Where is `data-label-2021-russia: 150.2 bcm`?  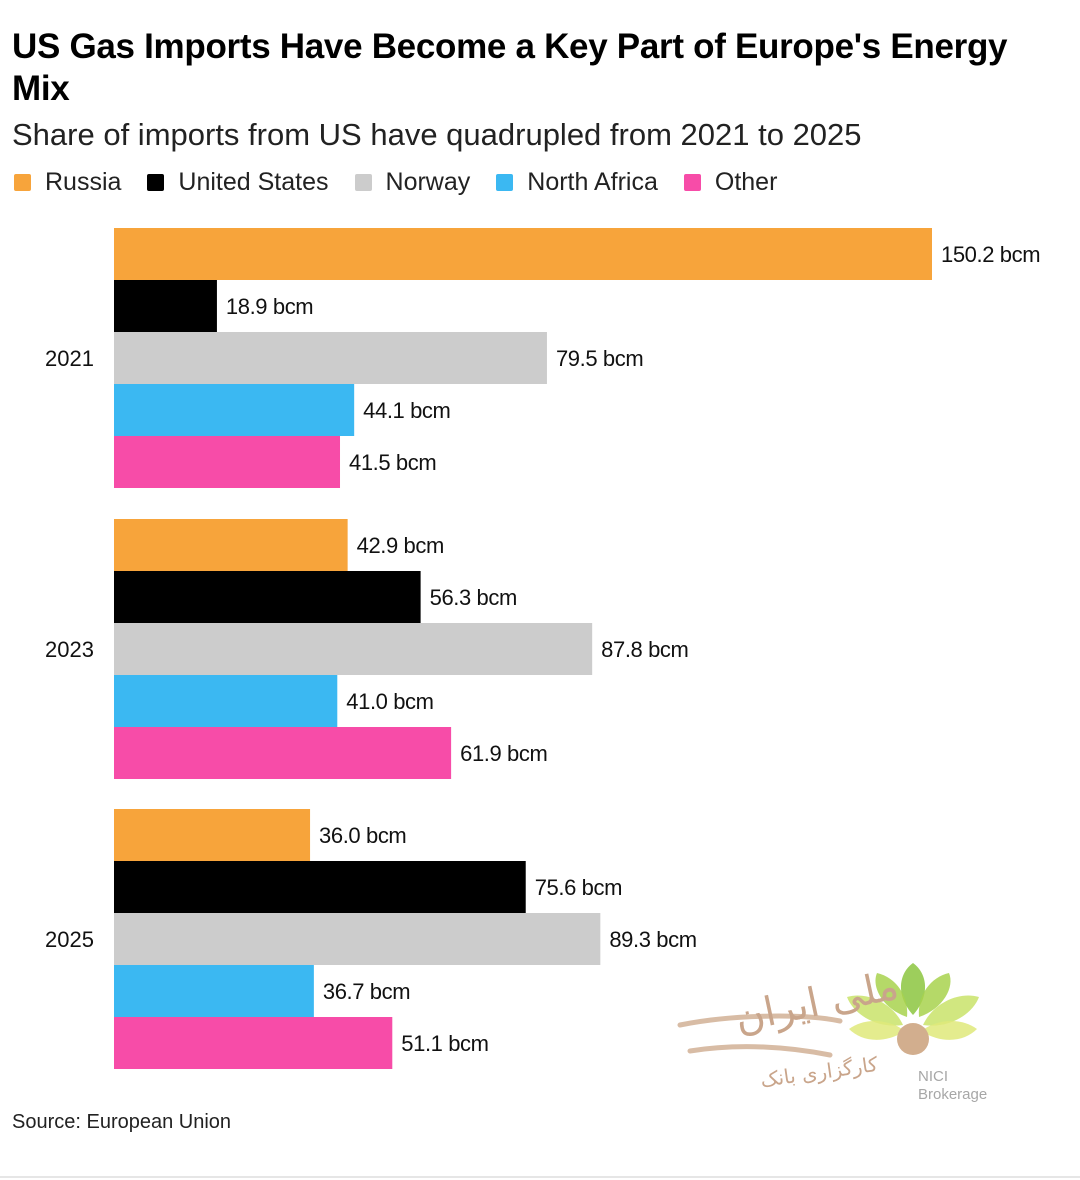 data-label-2021-russia: 150.2 bcm is located at coordinates (990, 254).